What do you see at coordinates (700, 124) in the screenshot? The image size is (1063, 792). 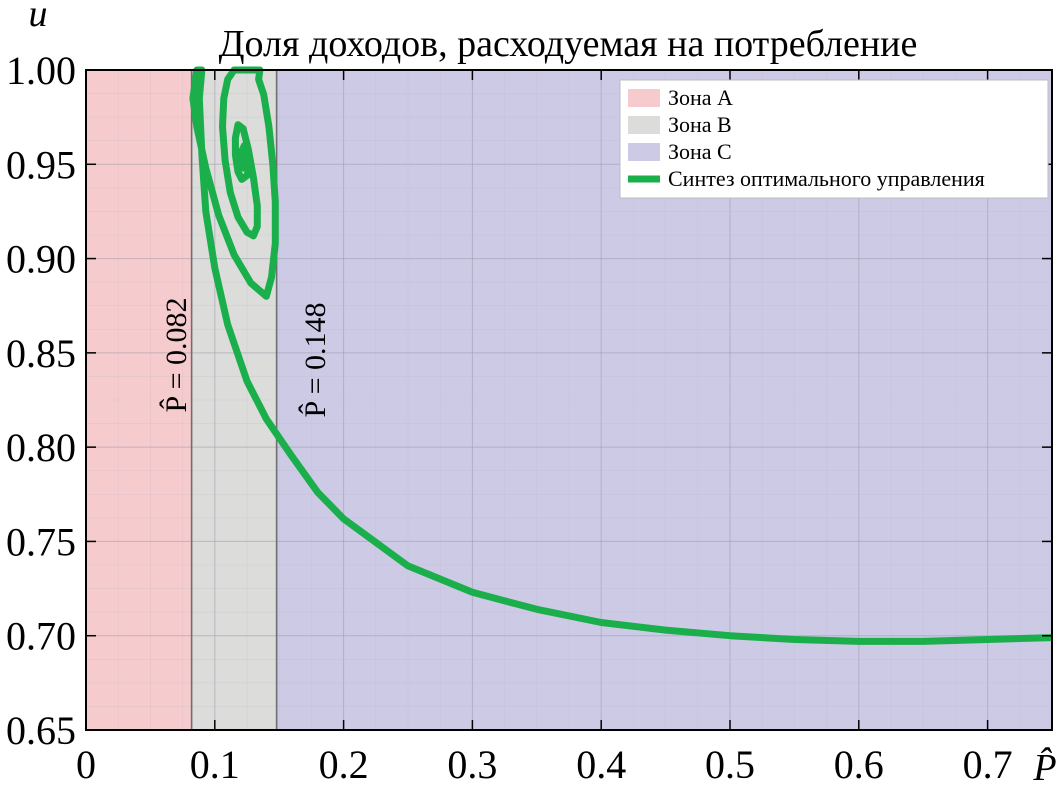 I see `legend-label-1: Зона B` at bounding box center [700, 124].